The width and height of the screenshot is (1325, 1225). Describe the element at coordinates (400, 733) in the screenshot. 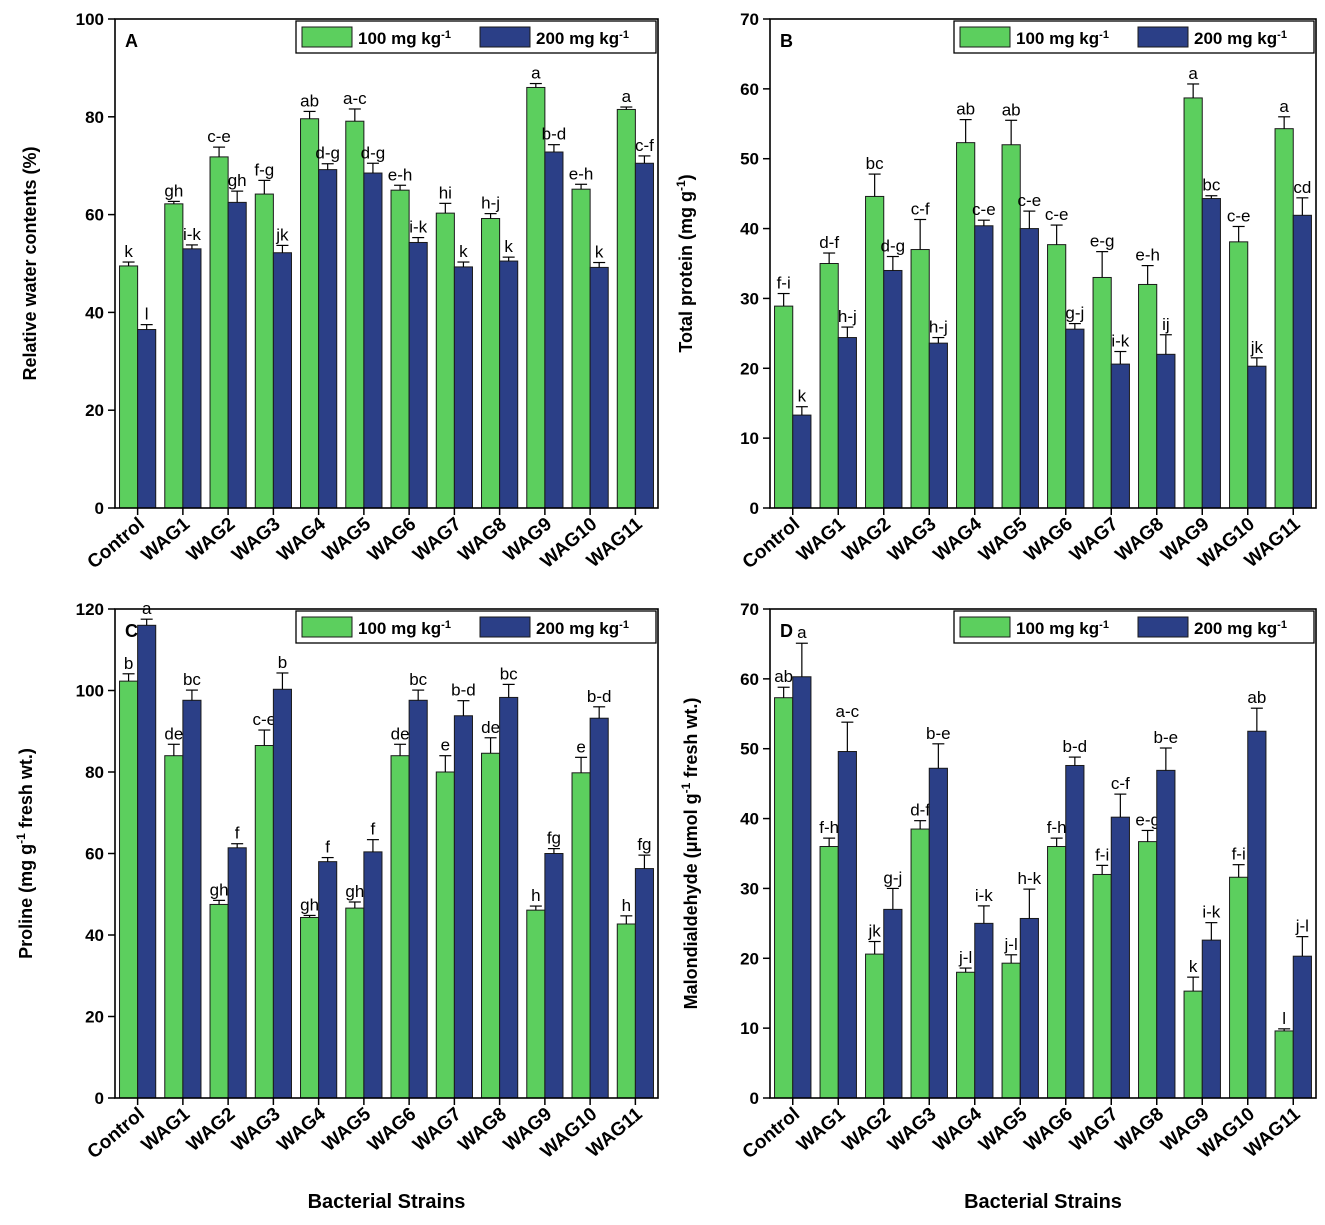

I see `significance-letter: de` at that location.